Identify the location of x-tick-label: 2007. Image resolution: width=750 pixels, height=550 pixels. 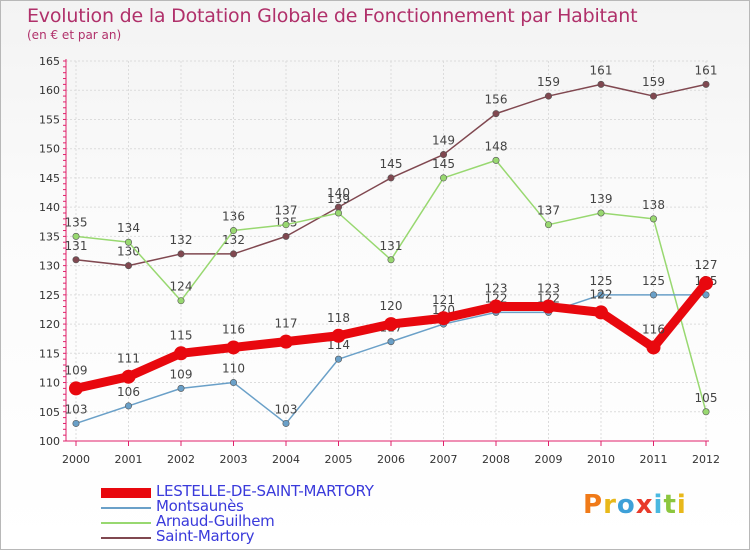
(444, 459).